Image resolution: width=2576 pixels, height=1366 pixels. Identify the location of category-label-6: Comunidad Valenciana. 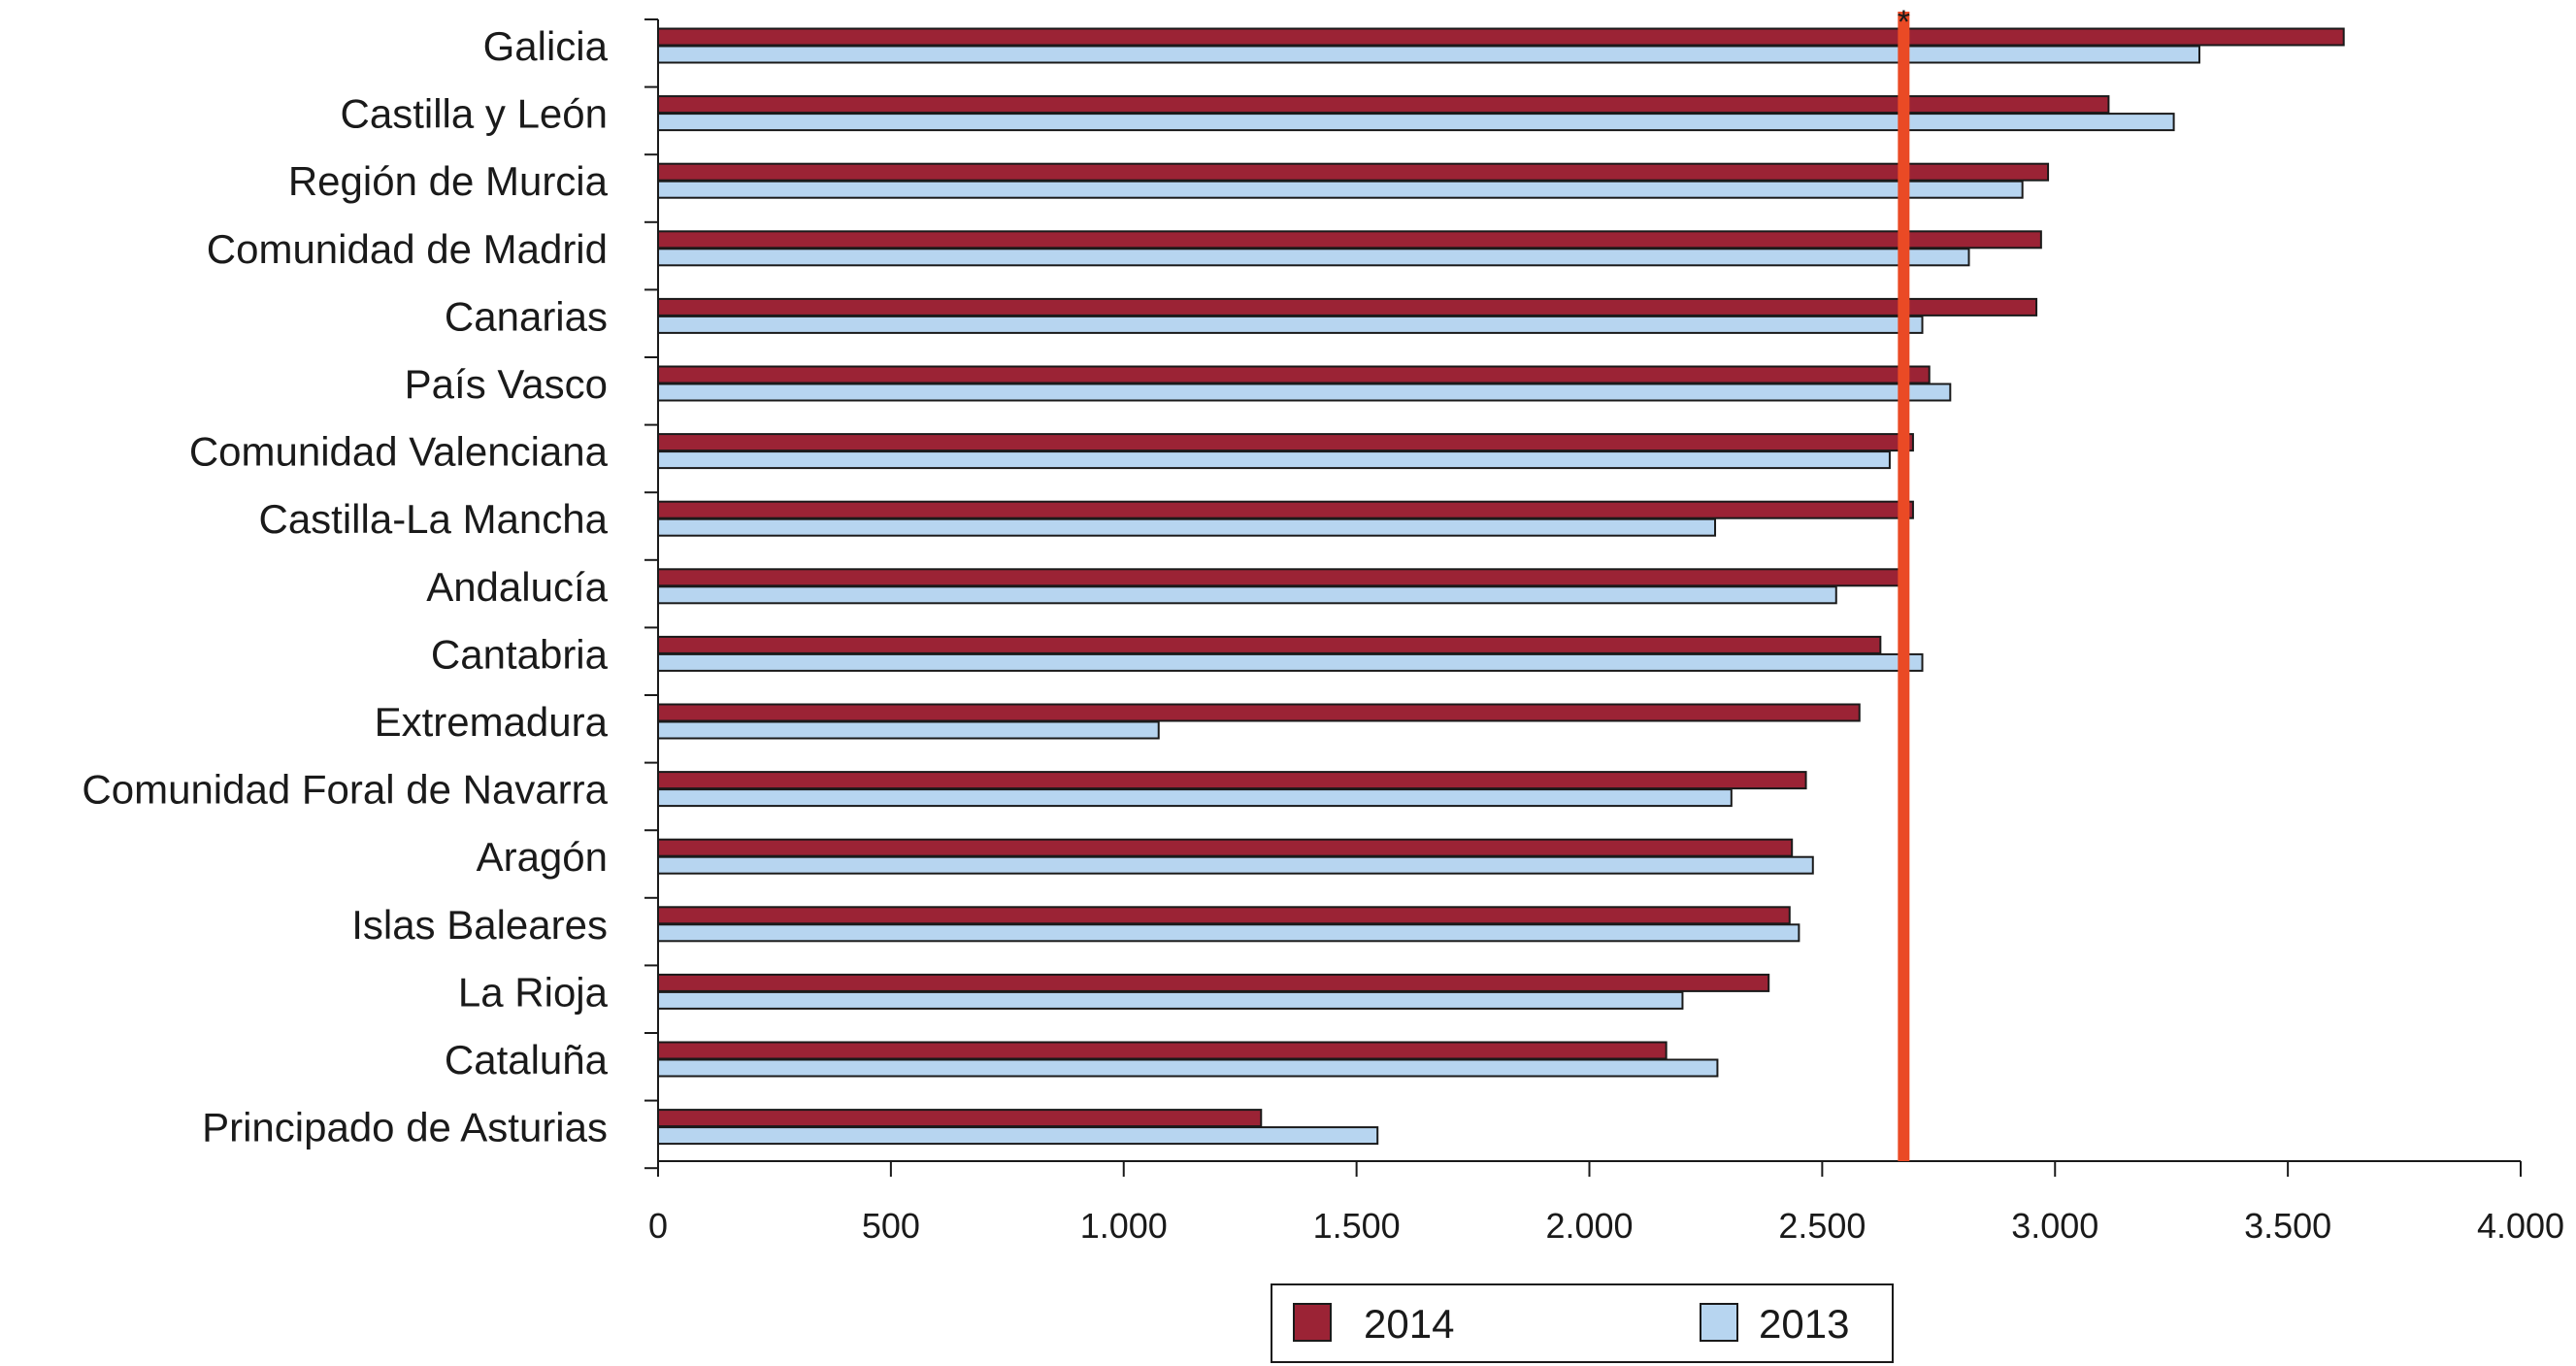
(399, 452).